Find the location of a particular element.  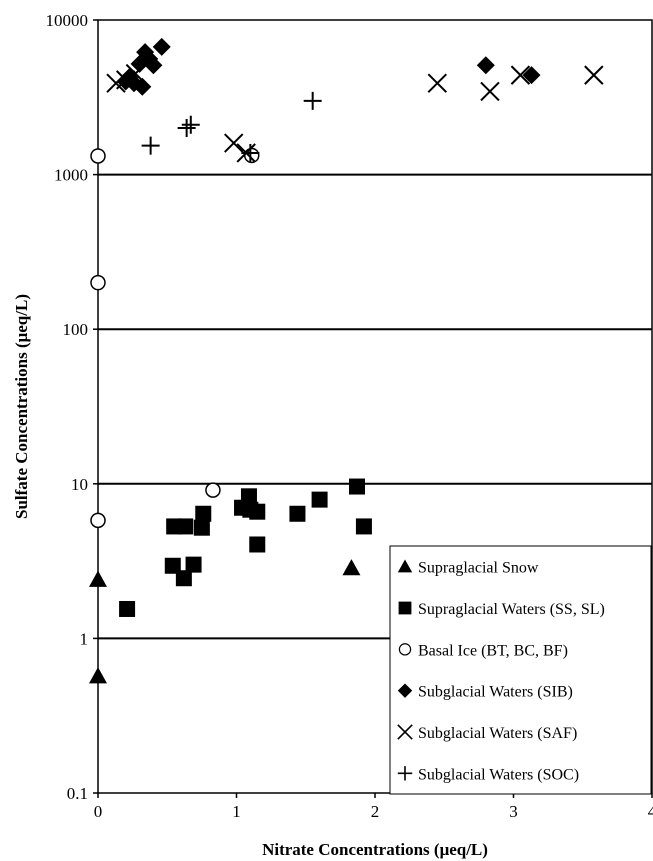

legend-label: Supraglacial Snow is located at coordinates (478, 568).